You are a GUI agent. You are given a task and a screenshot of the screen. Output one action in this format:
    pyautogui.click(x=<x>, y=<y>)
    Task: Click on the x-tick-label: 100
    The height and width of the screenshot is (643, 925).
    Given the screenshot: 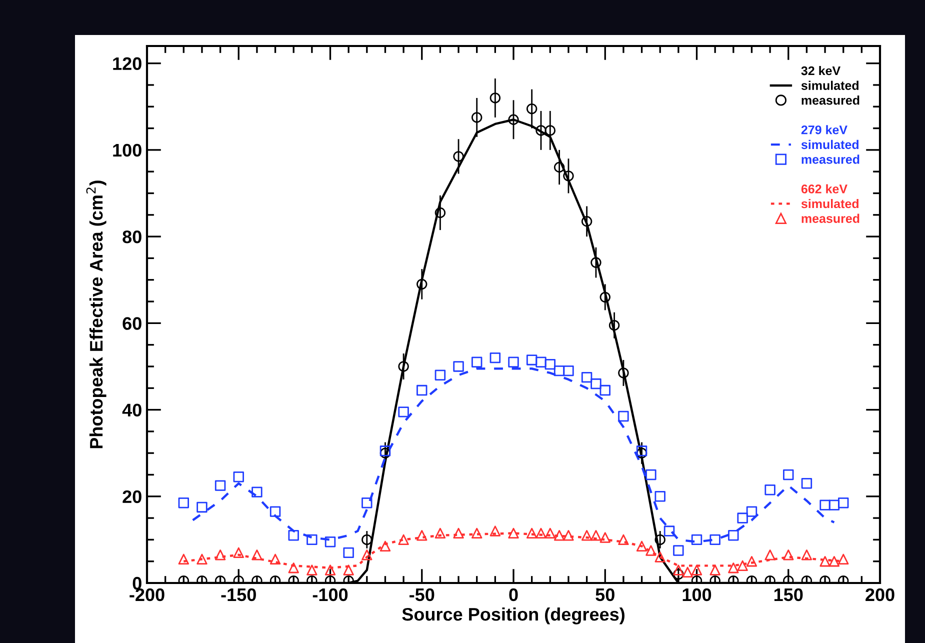 What is the action you would take?
    pyautogui.click(x=697, y=595)
    